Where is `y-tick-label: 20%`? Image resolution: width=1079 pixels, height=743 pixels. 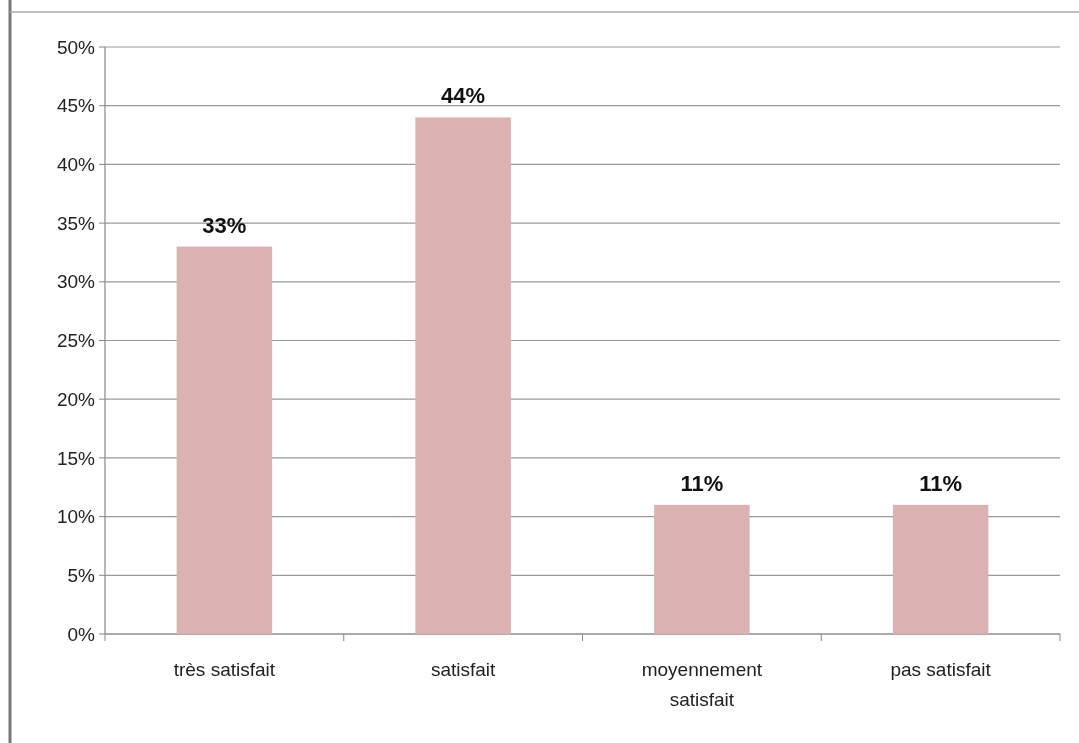 y-tick-label: 20% is located at coordinates (76, 399).